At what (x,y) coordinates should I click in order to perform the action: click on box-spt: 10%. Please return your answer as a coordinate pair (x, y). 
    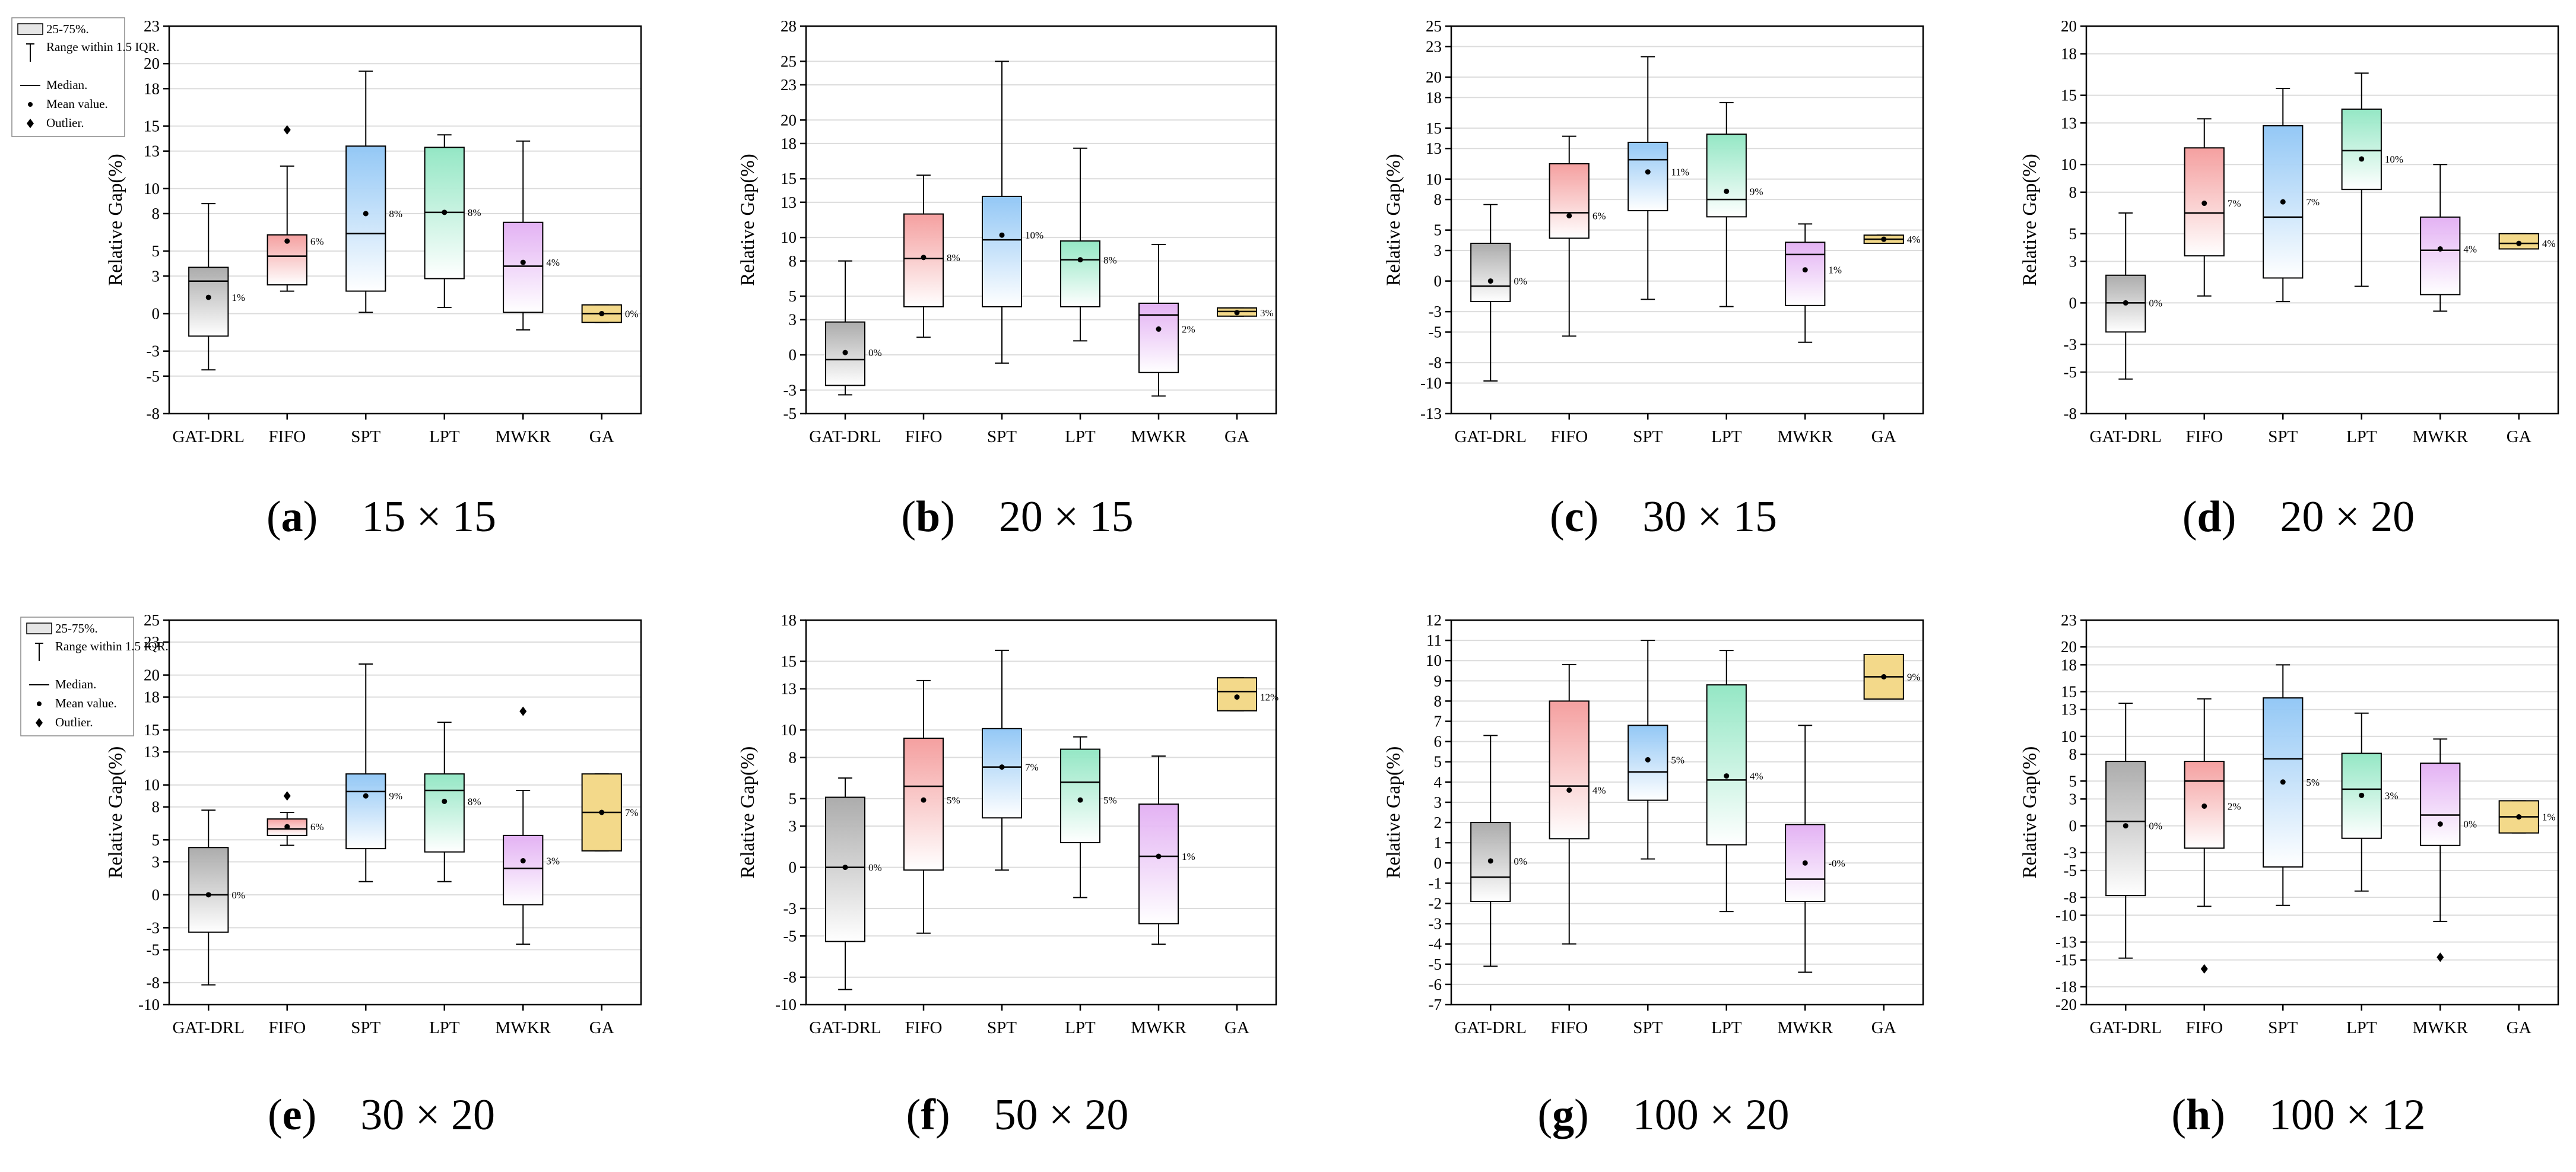
    Looking at the image, I should click on (1012, 212).